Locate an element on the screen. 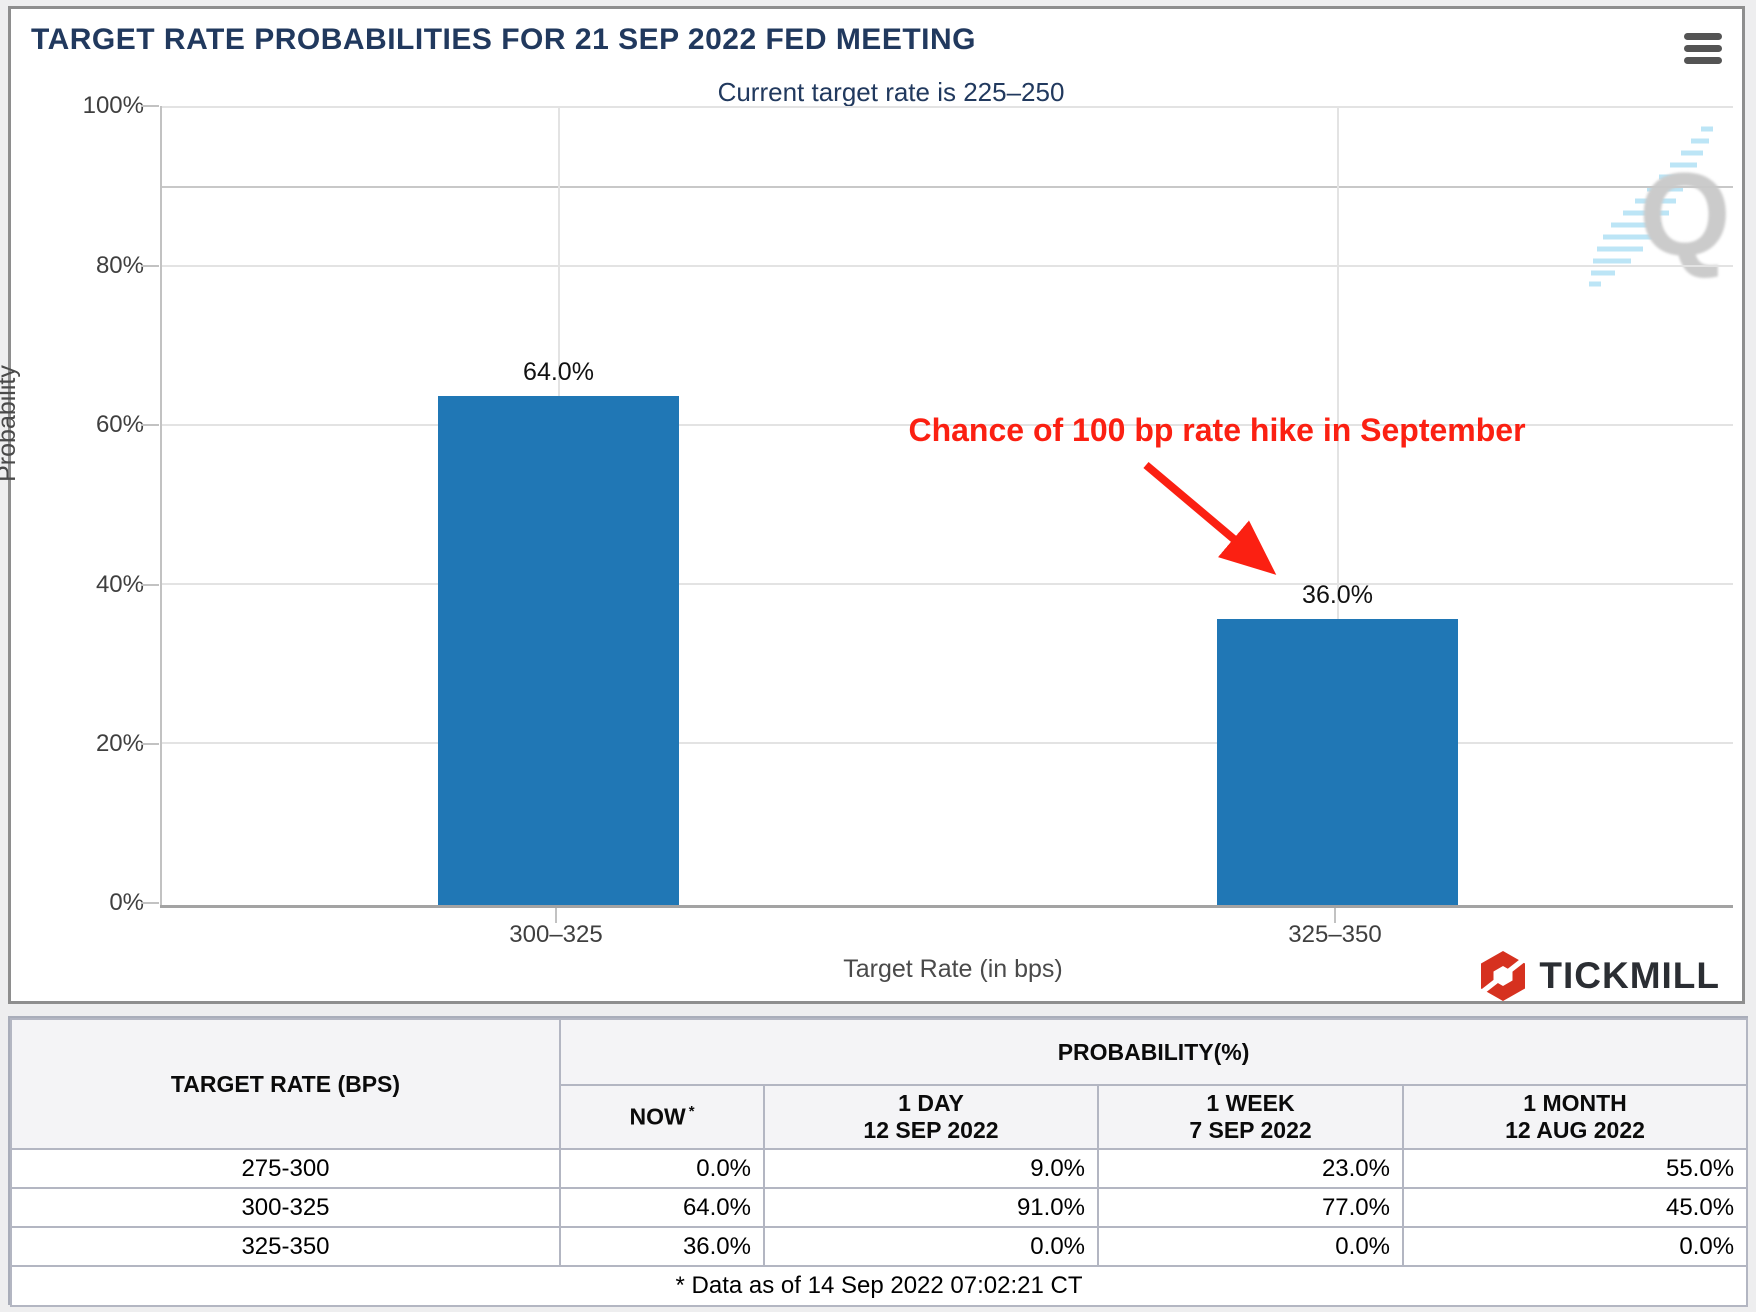 The width and height of the screenshot is (1756, 1312). table-row-275-300: 275-300 0.0% 9.0% 23.0% 55.0% is located at coordinates (879, 1168).